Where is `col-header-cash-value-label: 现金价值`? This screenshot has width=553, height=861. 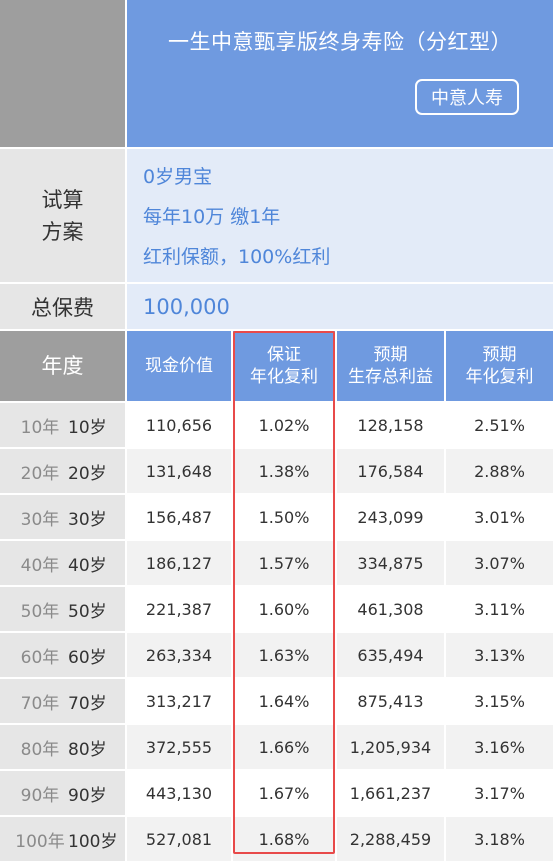 col-header-cash-value-label: 现金价值 is located at coordinates (179, 366).